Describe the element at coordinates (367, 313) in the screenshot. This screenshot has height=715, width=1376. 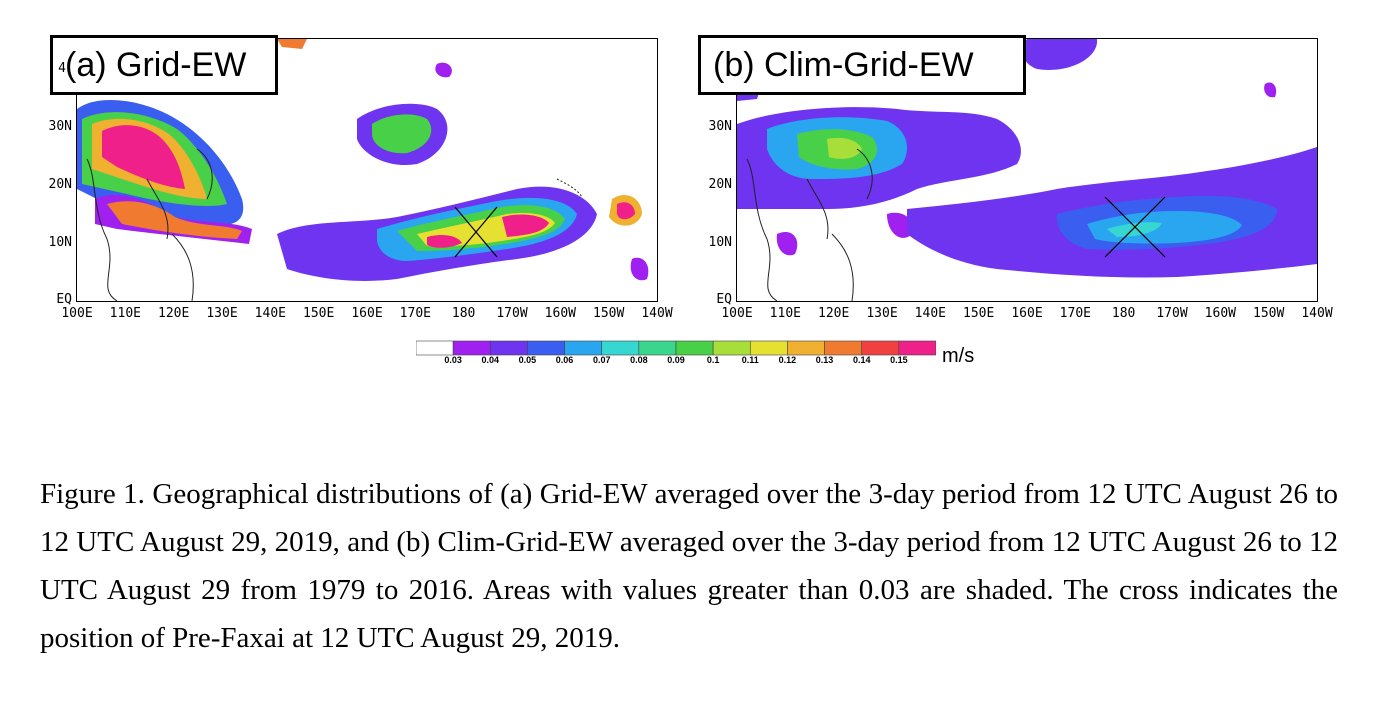
I see `panel-a-x-tick-6: 160E` at that location.